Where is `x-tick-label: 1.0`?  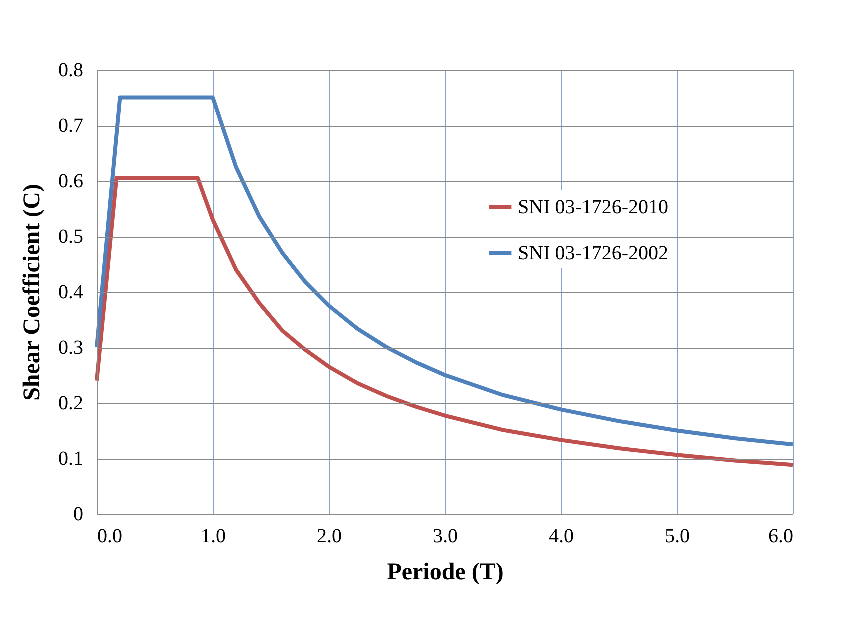 x-tick-label: 1.0 is located at coordinates (213, 537).